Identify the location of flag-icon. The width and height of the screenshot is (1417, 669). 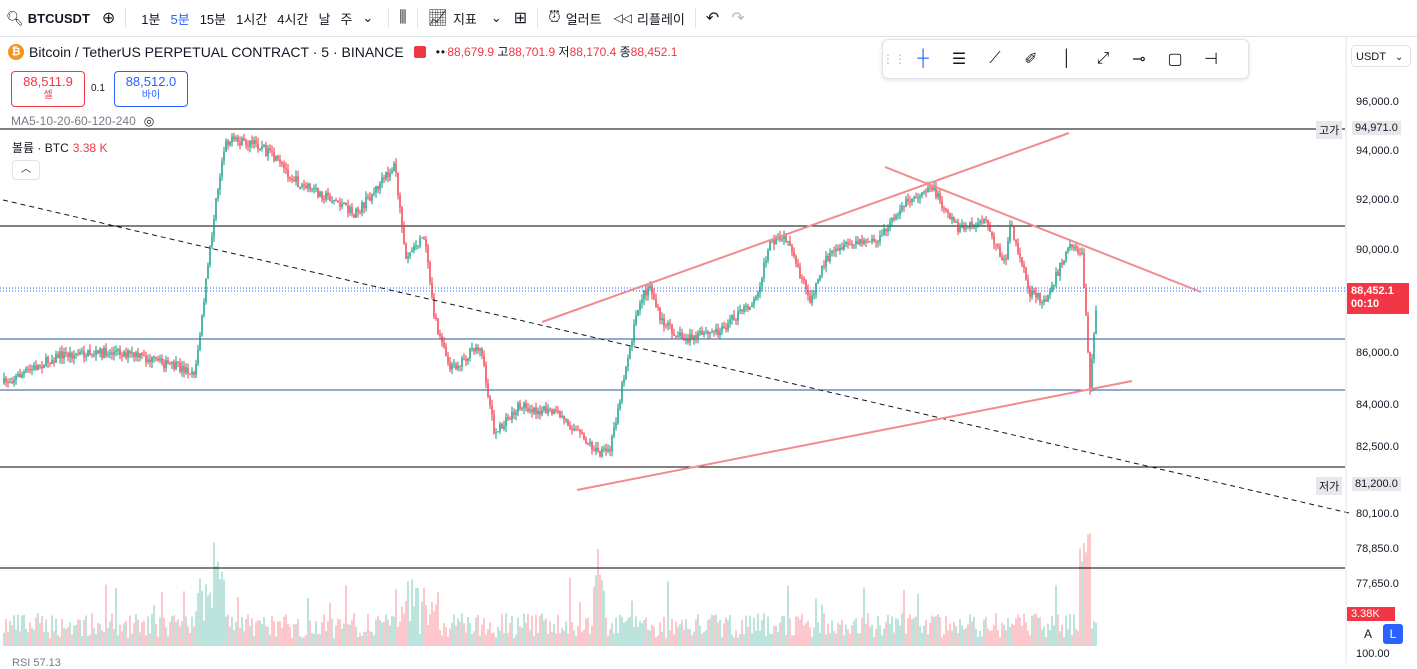
(419, 51).